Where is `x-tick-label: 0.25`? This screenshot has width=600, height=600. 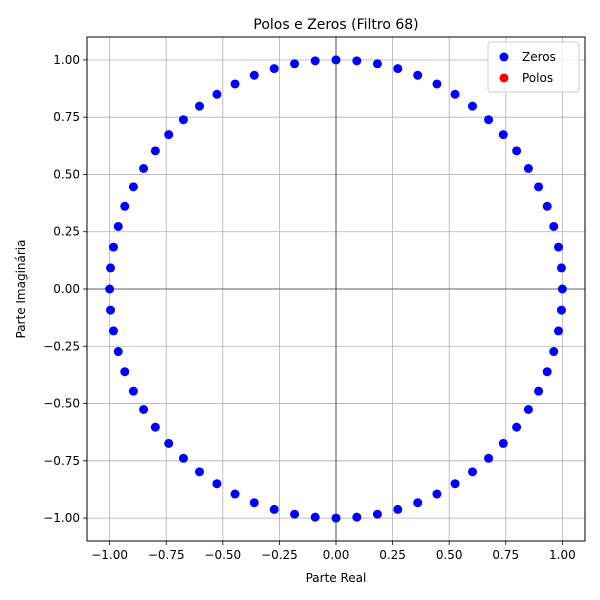 x-tick-label: 0.25 is located at coordinates (392, 555).